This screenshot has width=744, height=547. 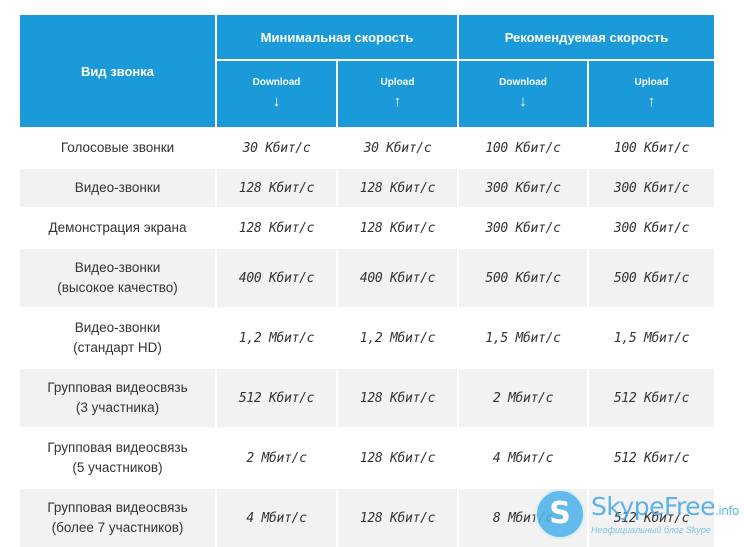 I want to click on row-label-line: (3 участника), so click(x=117, y=407).